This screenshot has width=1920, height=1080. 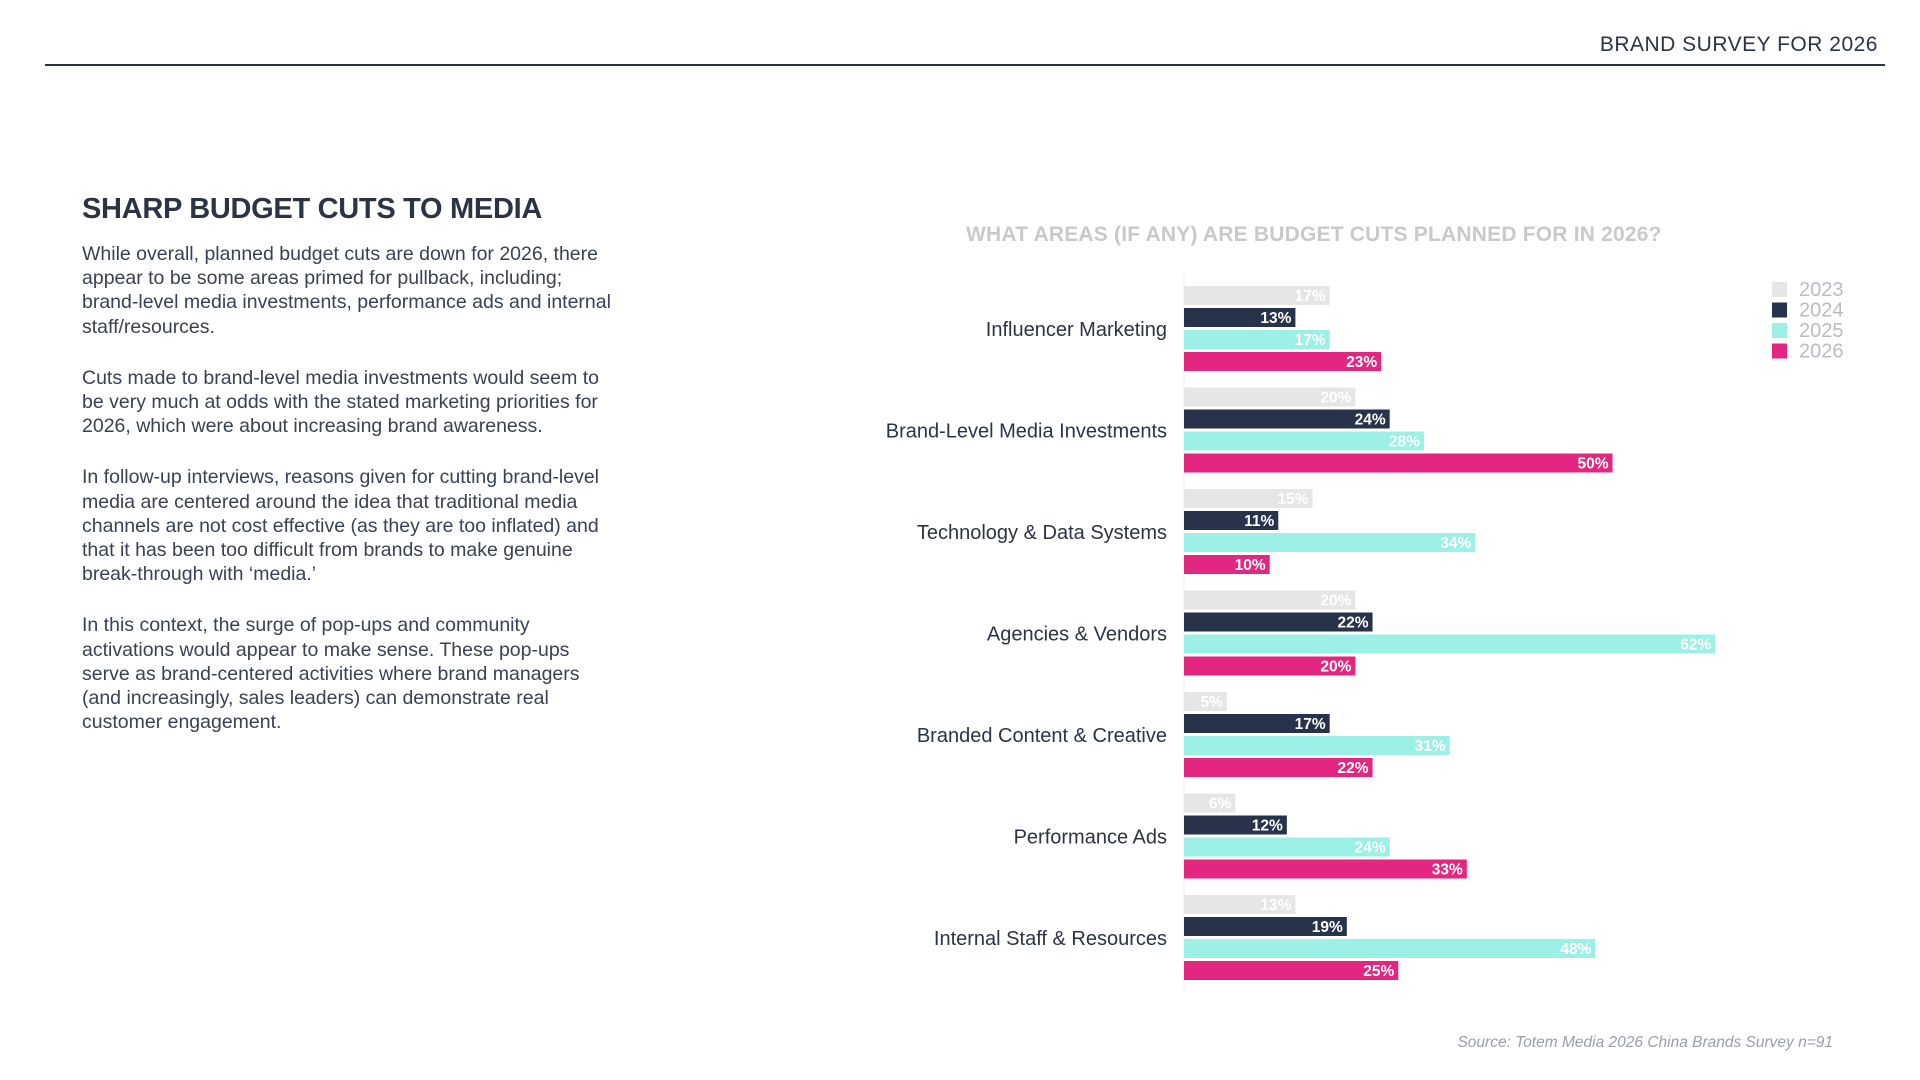 I want to click on category-label: Technology & Data Systems, so click(x=1042, y=533).